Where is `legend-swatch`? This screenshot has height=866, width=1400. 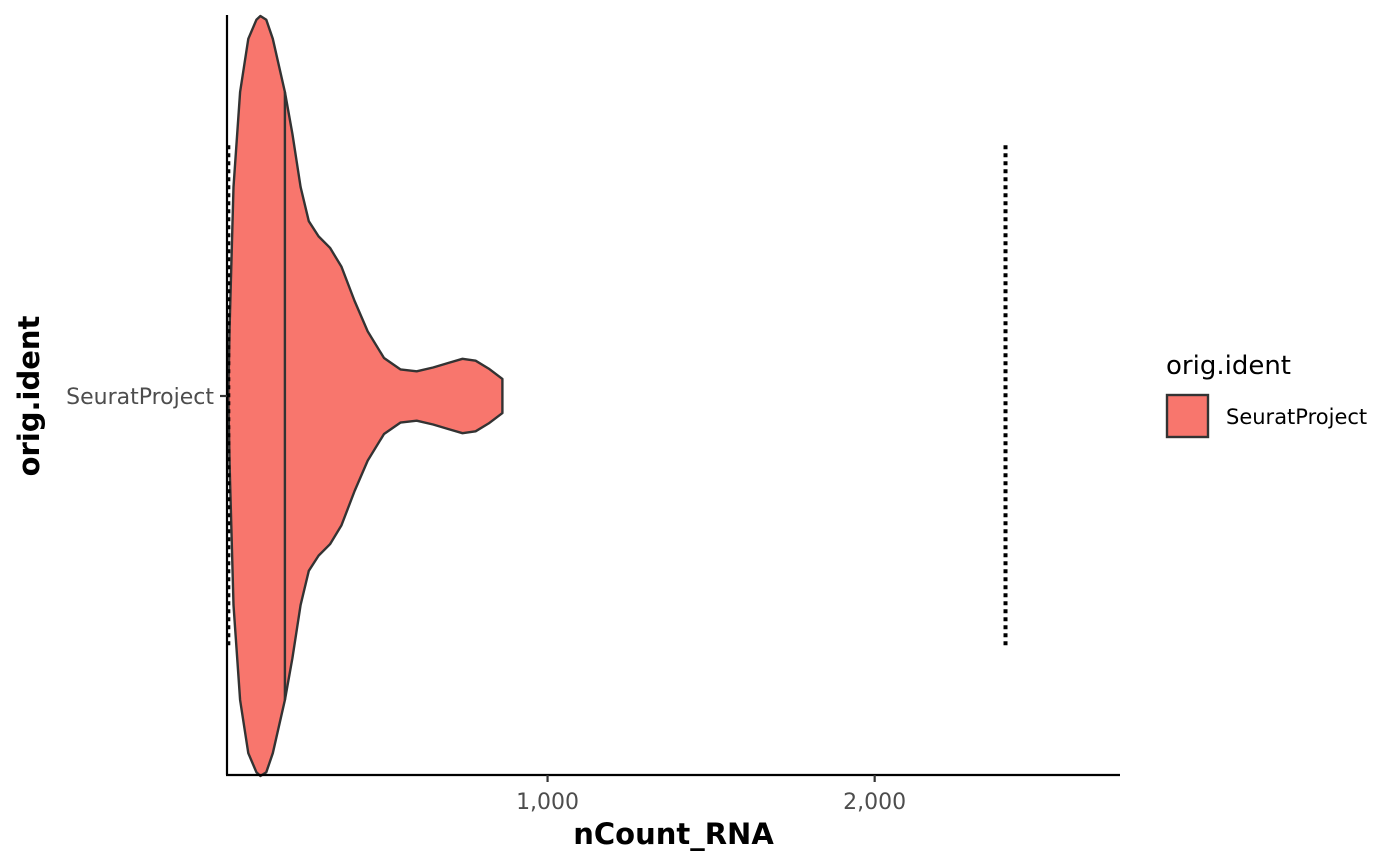 legend-swatch is located at coordinates (1187, 416).